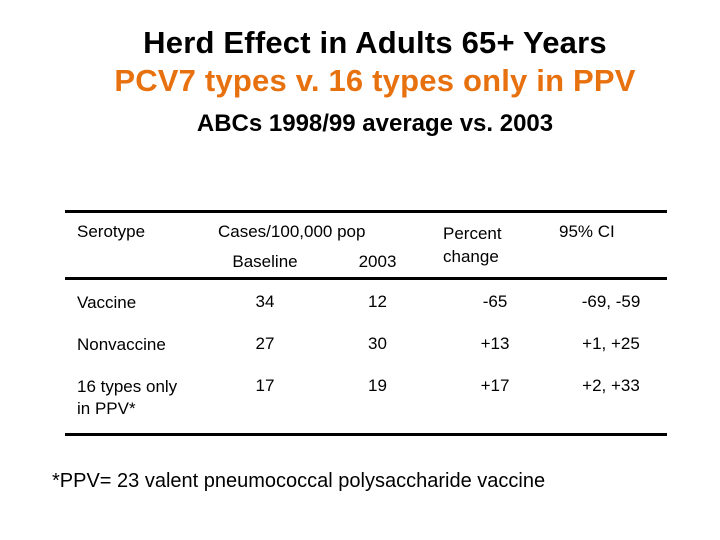 This screenshot has width=720, height=540. Describe the element at coordinates (611, 385) in the screenshot. I see `cell-95-ci: +2, +33` at that location.